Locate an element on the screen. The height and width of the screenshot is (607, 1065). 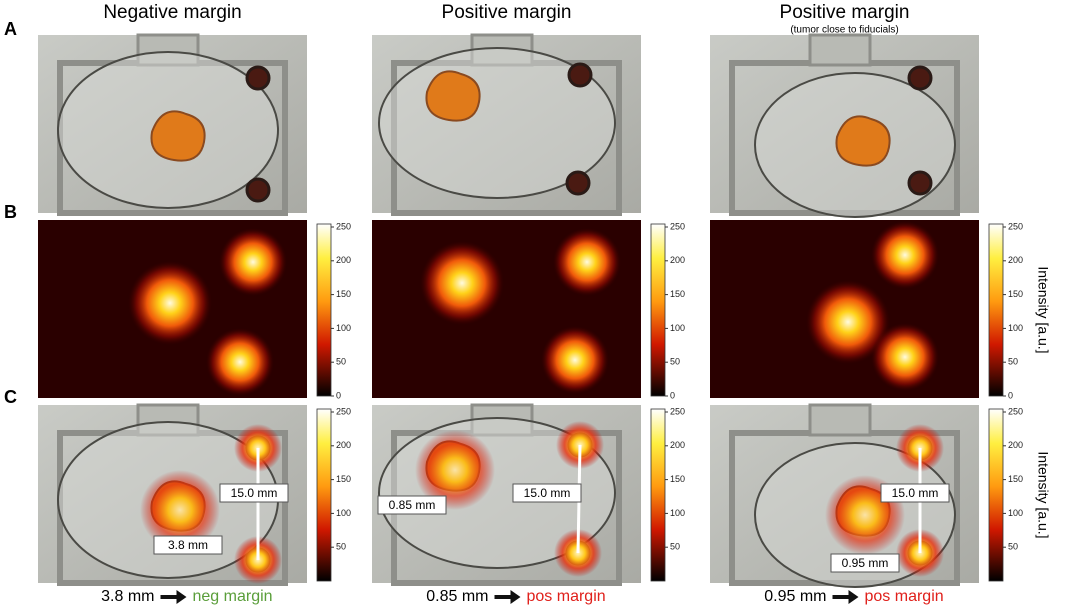
caption-distance: 0.85 mm is located at coordinates (457, 596).